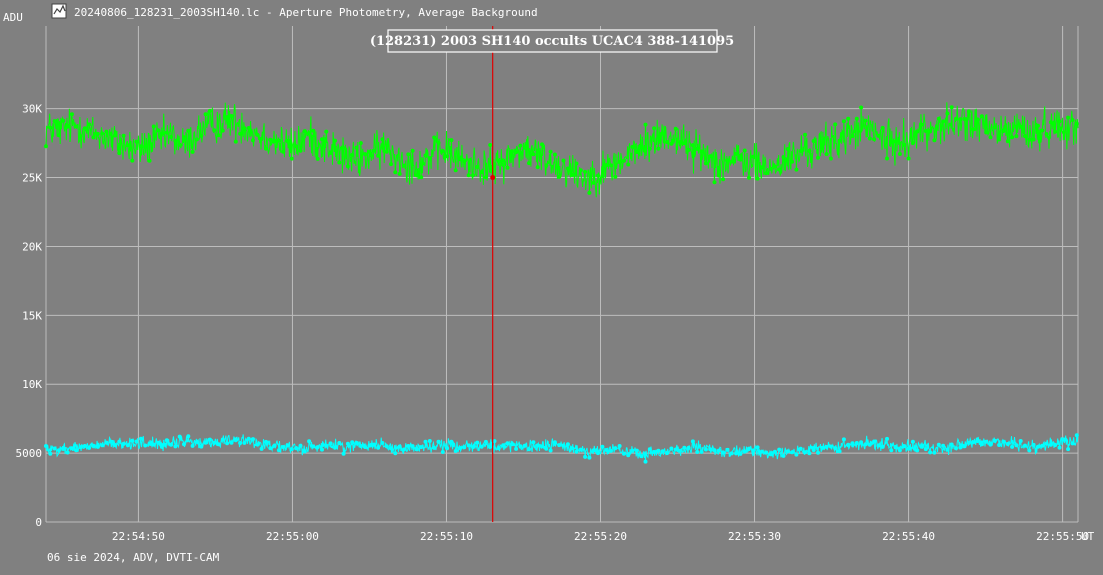  Describe the element at coordinates (38, 522) in the screenshot. I see `y-tick-label: 0` at that location.